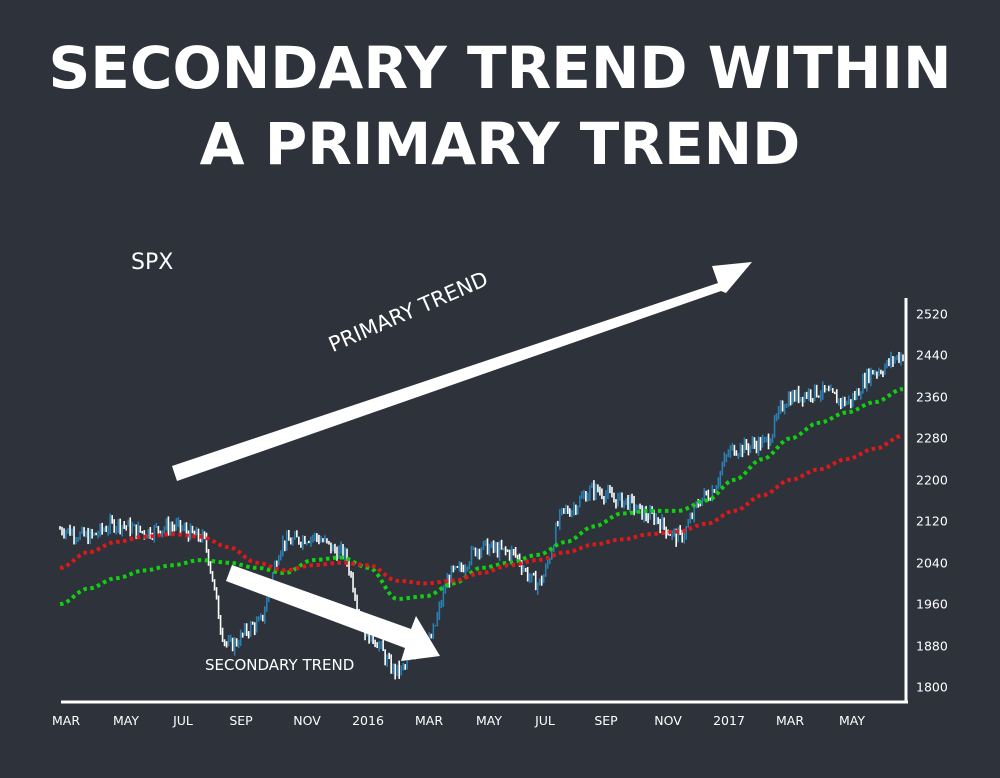 Image resolution: width=1000 pixels, height=778 pixels. What do you see at coordinates (152, 262) in the screenshot?
I see `ticker-label: SPX` at bounding box center [152, 262].